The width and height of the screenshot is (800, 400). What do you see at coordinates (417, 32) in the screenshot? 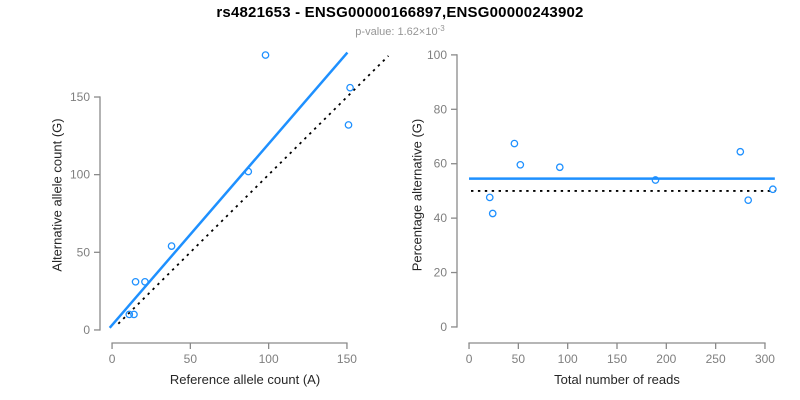
I see `pvalue-base: 1.62×10` at bounding box center [417, 32].